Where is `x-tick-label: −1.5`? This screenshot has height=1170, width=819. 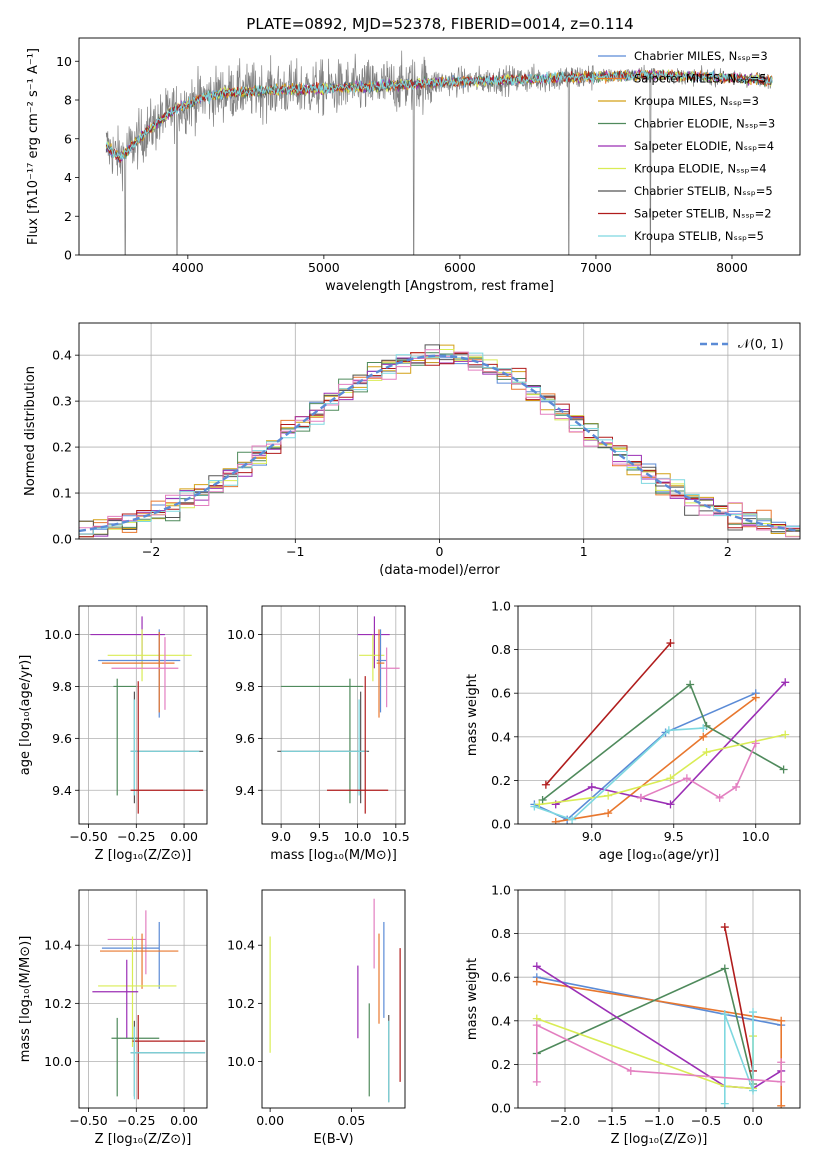 x-tick-label: −1.5 is located at coordinates (612, 1120).